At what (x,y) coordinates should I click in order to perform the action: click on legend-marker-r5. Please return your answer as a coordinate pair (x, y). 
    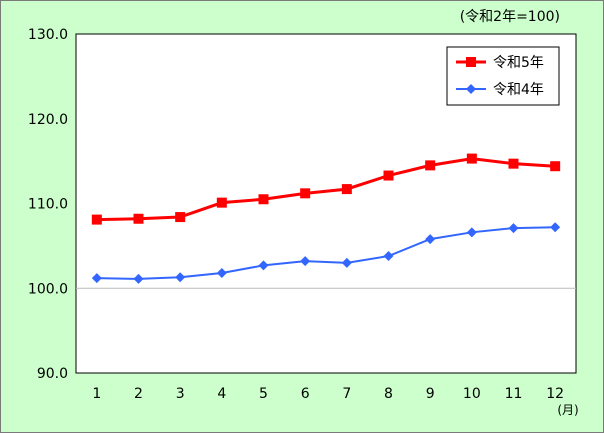
    Looking at the image, I should click on (471, 62).